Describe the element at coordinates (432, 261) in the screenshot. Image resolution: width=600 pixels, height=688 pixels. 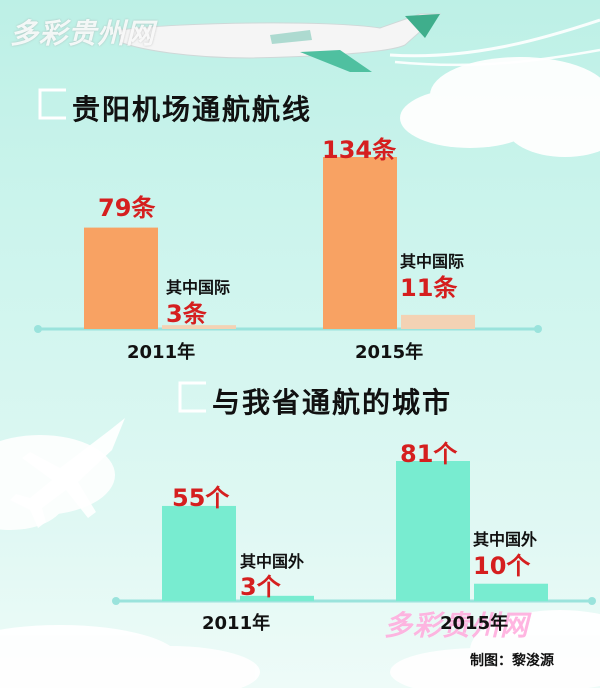
I see `series-label-intl-2015: 其中国际` at that location.